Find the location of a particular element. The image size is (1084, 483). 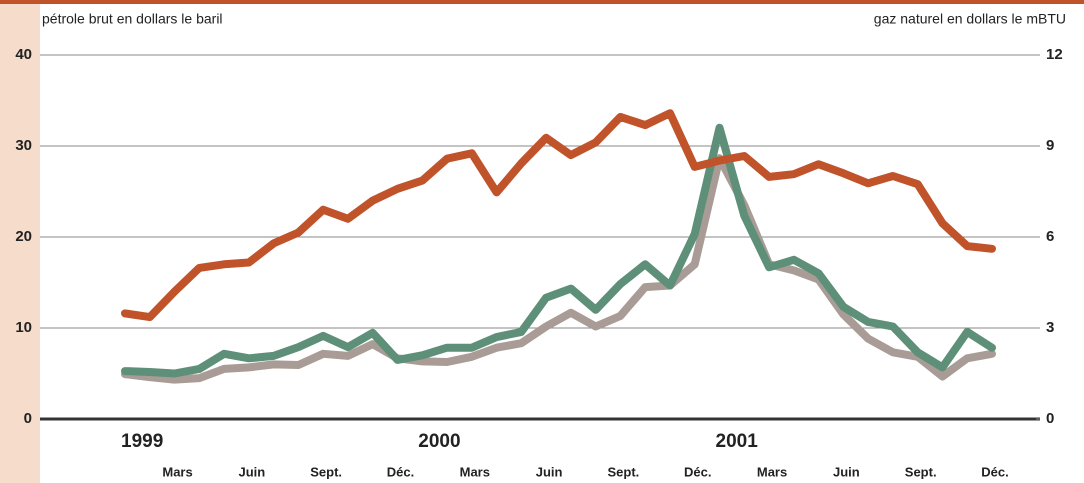

y-tick-label: 10 is located at coordinates (23, 327).